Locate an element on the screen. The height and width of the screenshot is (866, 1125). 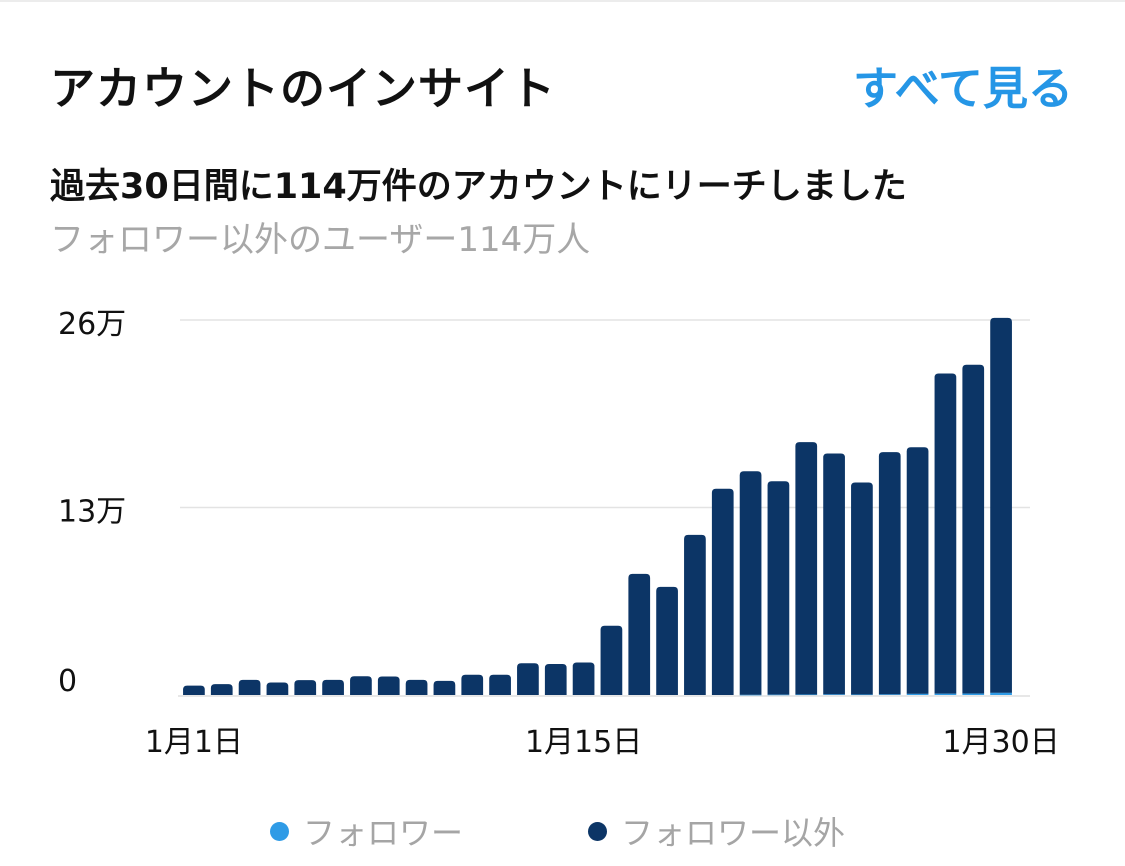
y-tick-label: 26万 is located at coordinates (92, 324).